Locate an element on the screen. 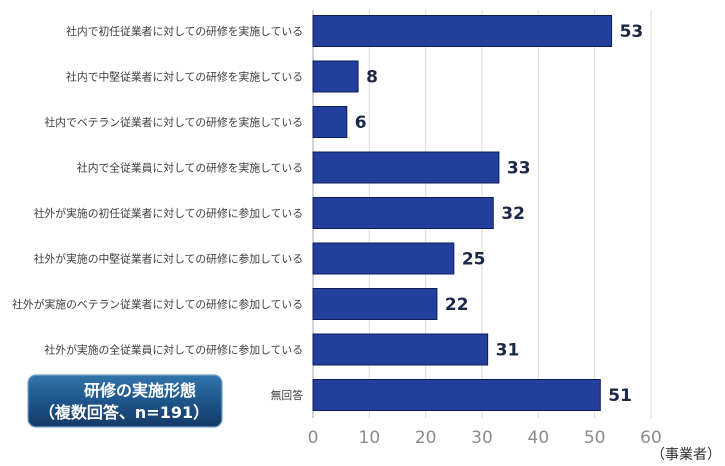 The height and width of the screenshot is (466, 725). value-label-6: 22 is located at coordinates (457, 305).